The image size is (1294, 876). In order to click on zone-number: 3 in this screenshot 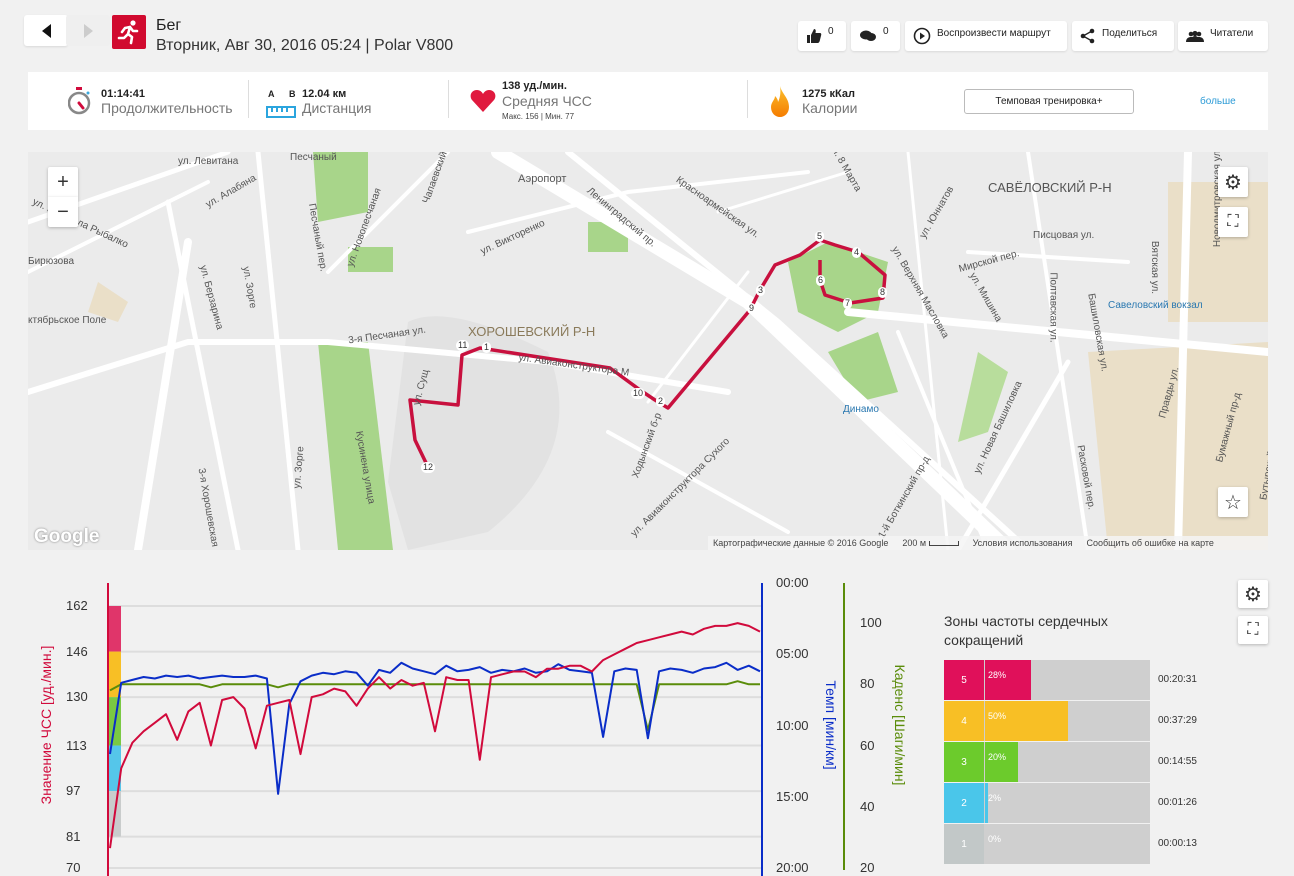, I will do `click(964, 762)`.